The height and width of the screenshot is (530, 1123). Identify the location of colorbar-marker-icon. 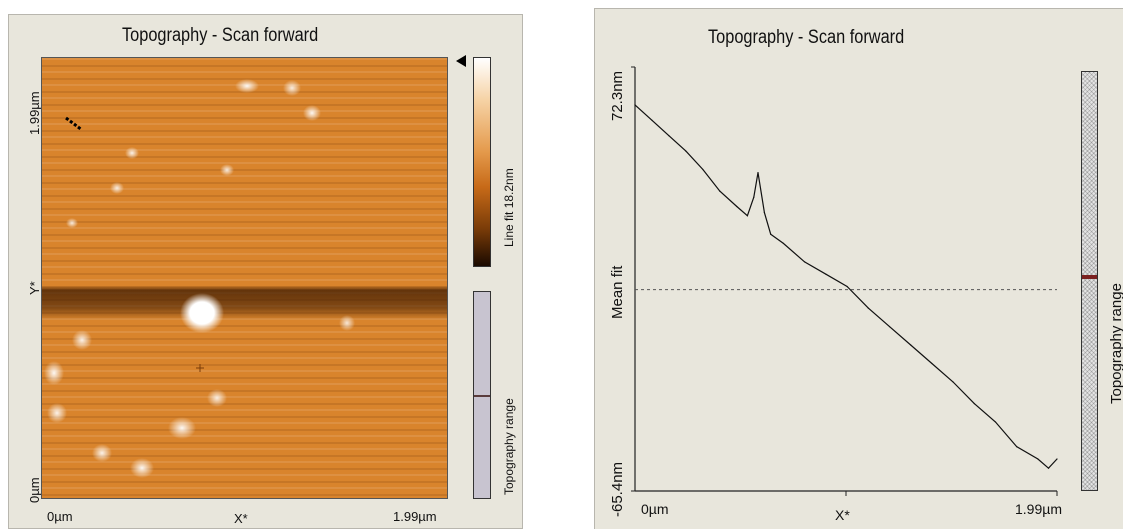
(461, 61).